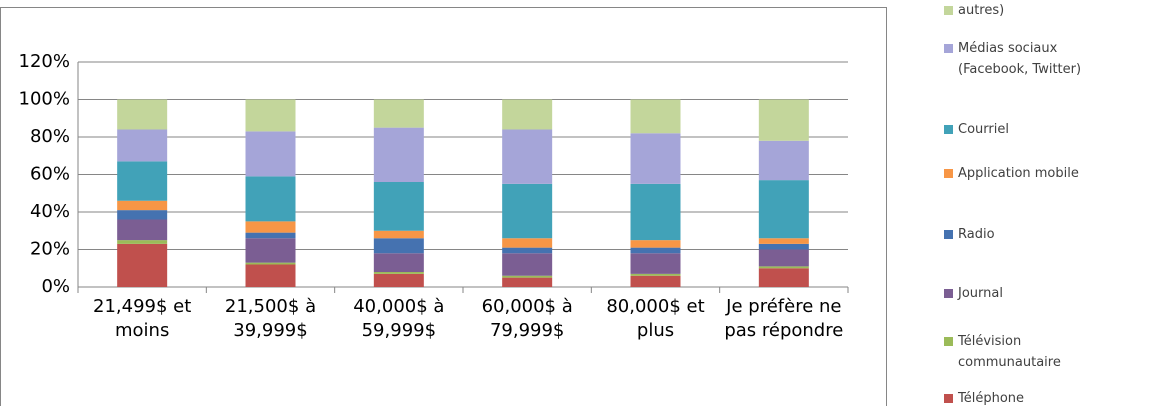 The width and height of the screenshot is (1154, 409). Describe the element at coordinates (50, 249) in the screenshot. I see `y-tick-label: 20%` at that location.